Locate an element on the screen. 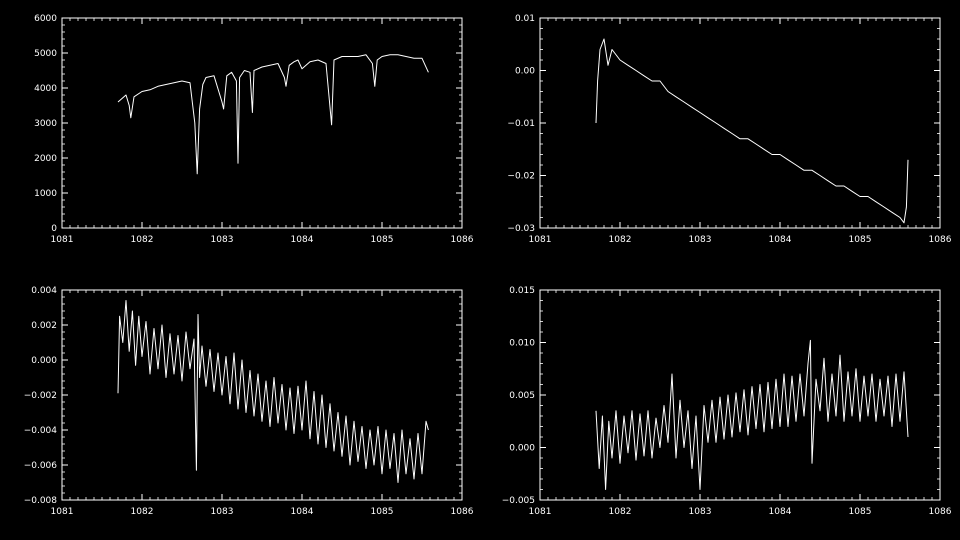 The height and width of the screenshot is (540, 960). y-tick-label: 5000 is located at coordinates (45, 54).